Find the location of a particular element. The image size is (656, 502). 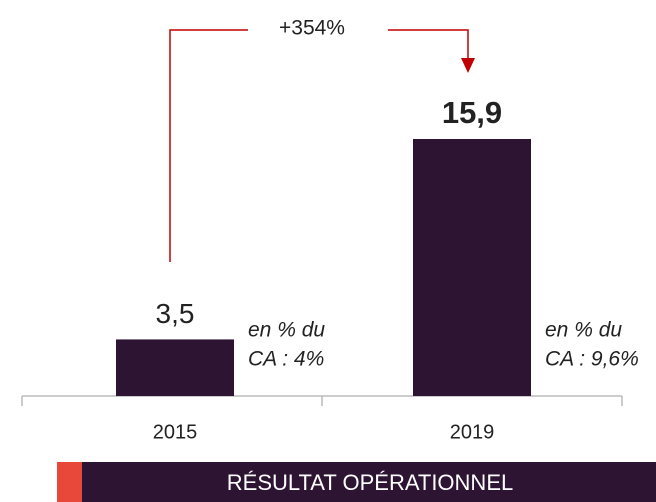

x-tick-label: 2015 is located at coordinates (175, 432).